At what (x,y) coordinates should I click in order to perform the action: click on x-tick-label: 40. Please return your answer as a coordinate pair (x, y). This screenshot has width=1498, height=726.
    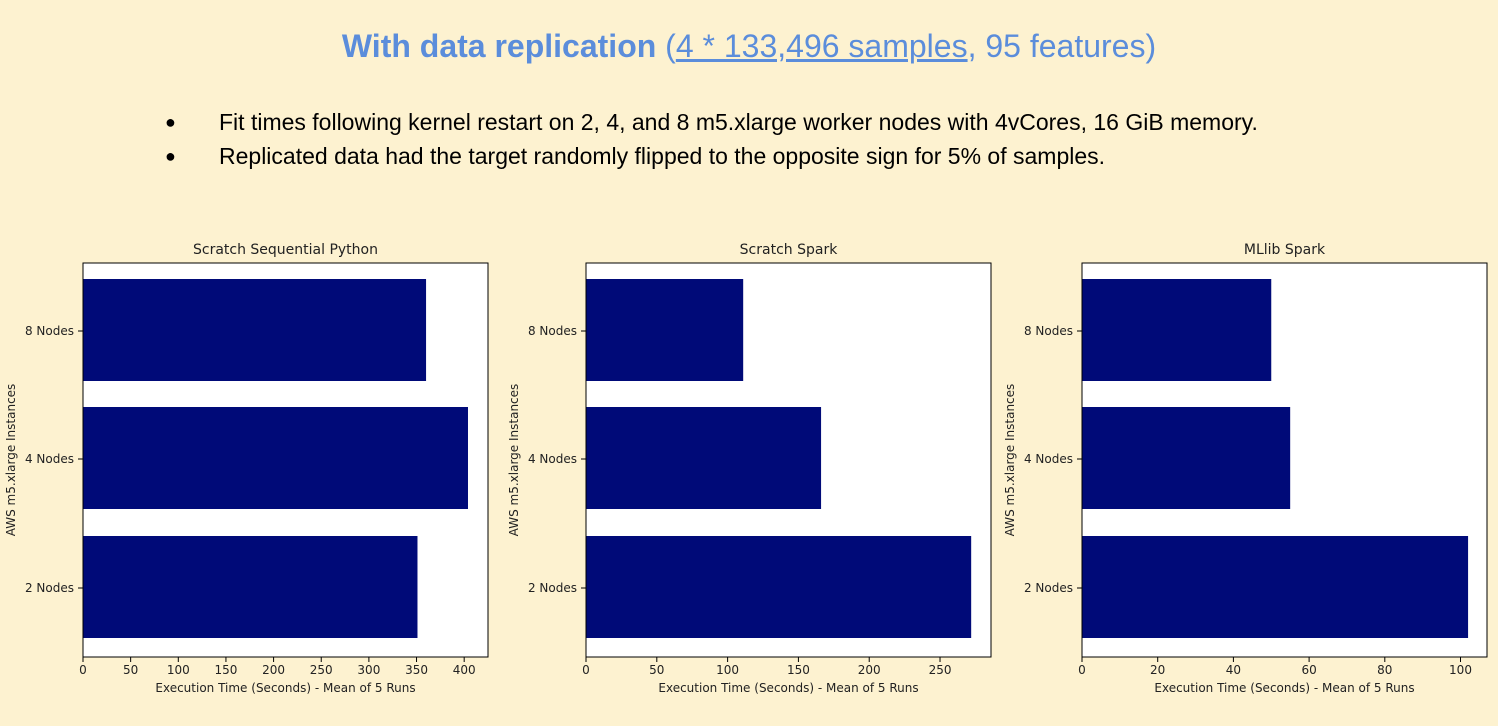
    Looking at the image, I should click on (1233, 670).